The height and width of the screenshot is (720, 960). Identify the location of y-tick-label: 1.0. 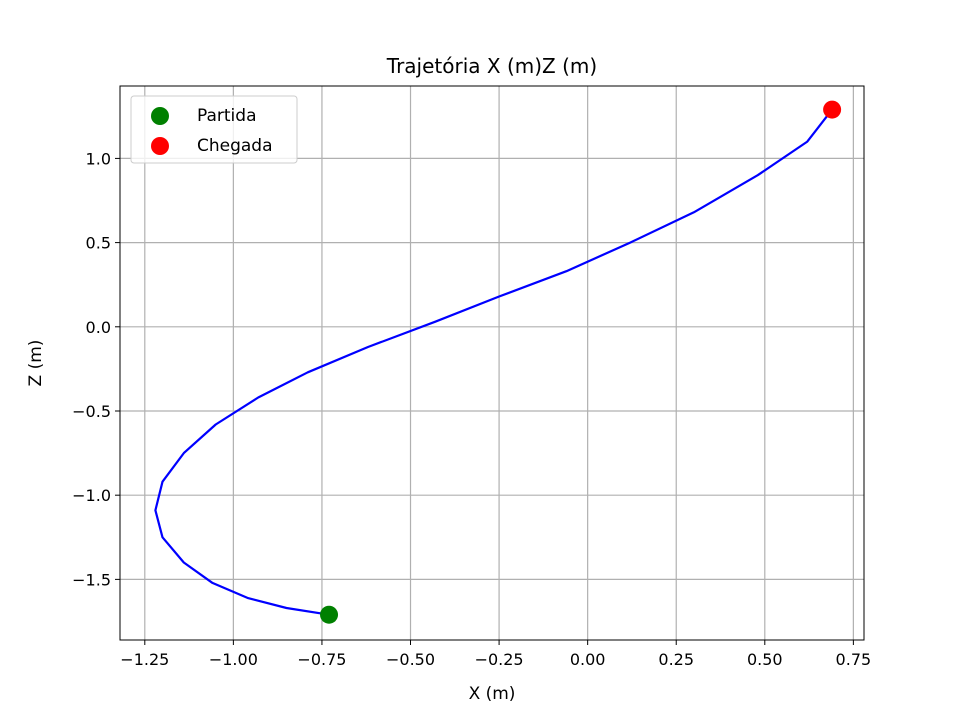
(98, 158).